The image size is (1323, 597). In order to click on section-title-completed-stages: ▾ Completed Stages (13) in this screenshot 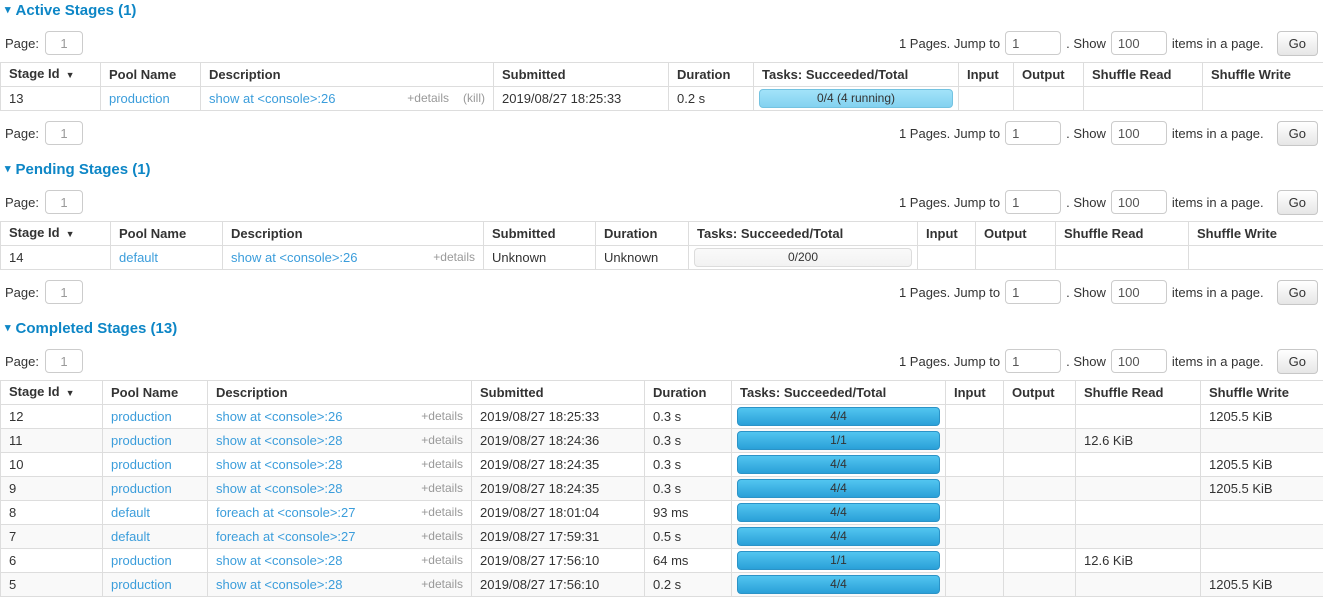, I will do `click(661, 328)`.